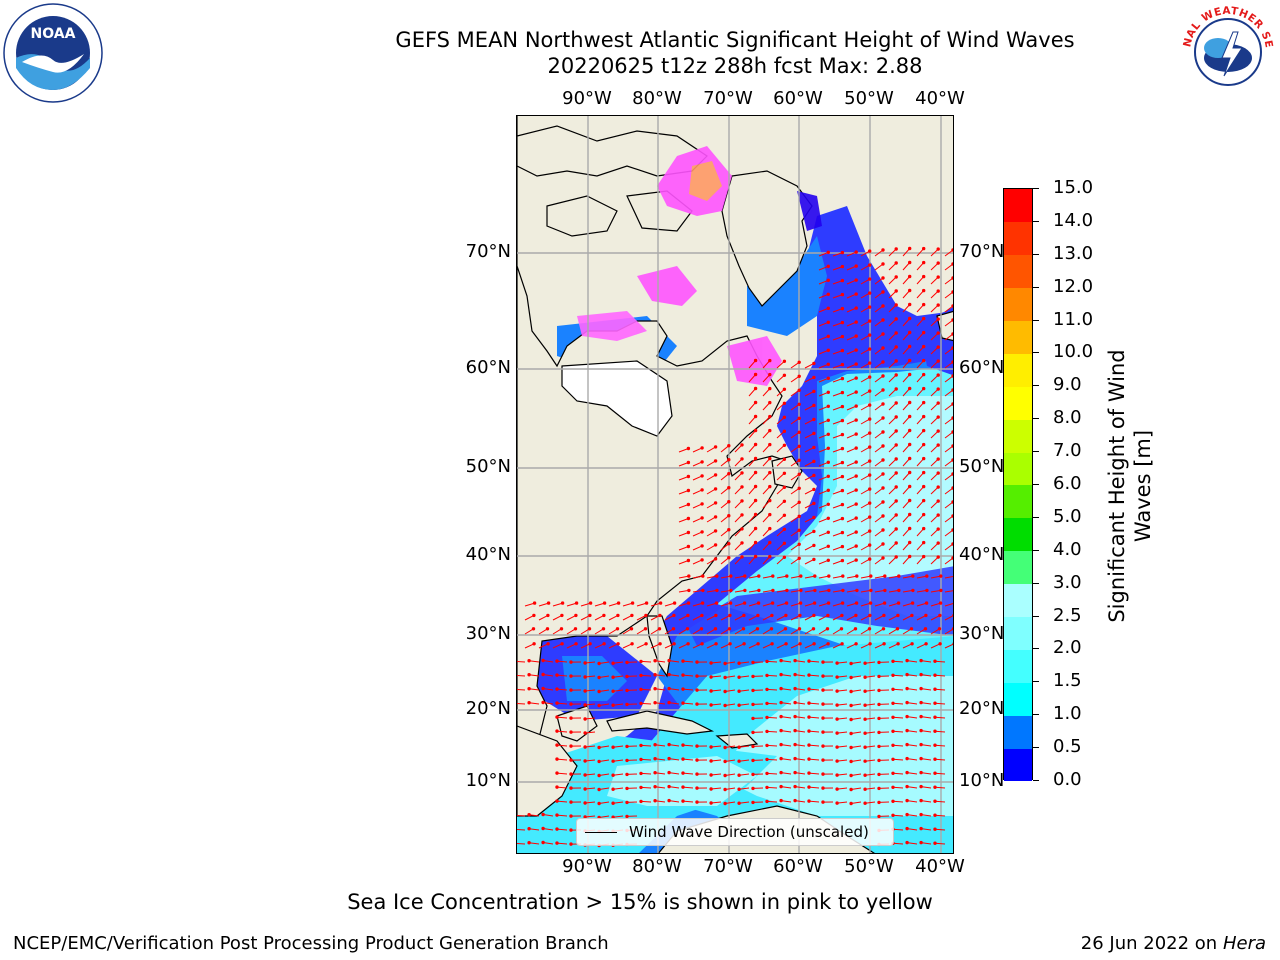 The image size is (1280, 960). What do you see at coordinates (1018, 436) in the screenshot?
I see `colorbar-segment` at bounding box center [1018, 436].